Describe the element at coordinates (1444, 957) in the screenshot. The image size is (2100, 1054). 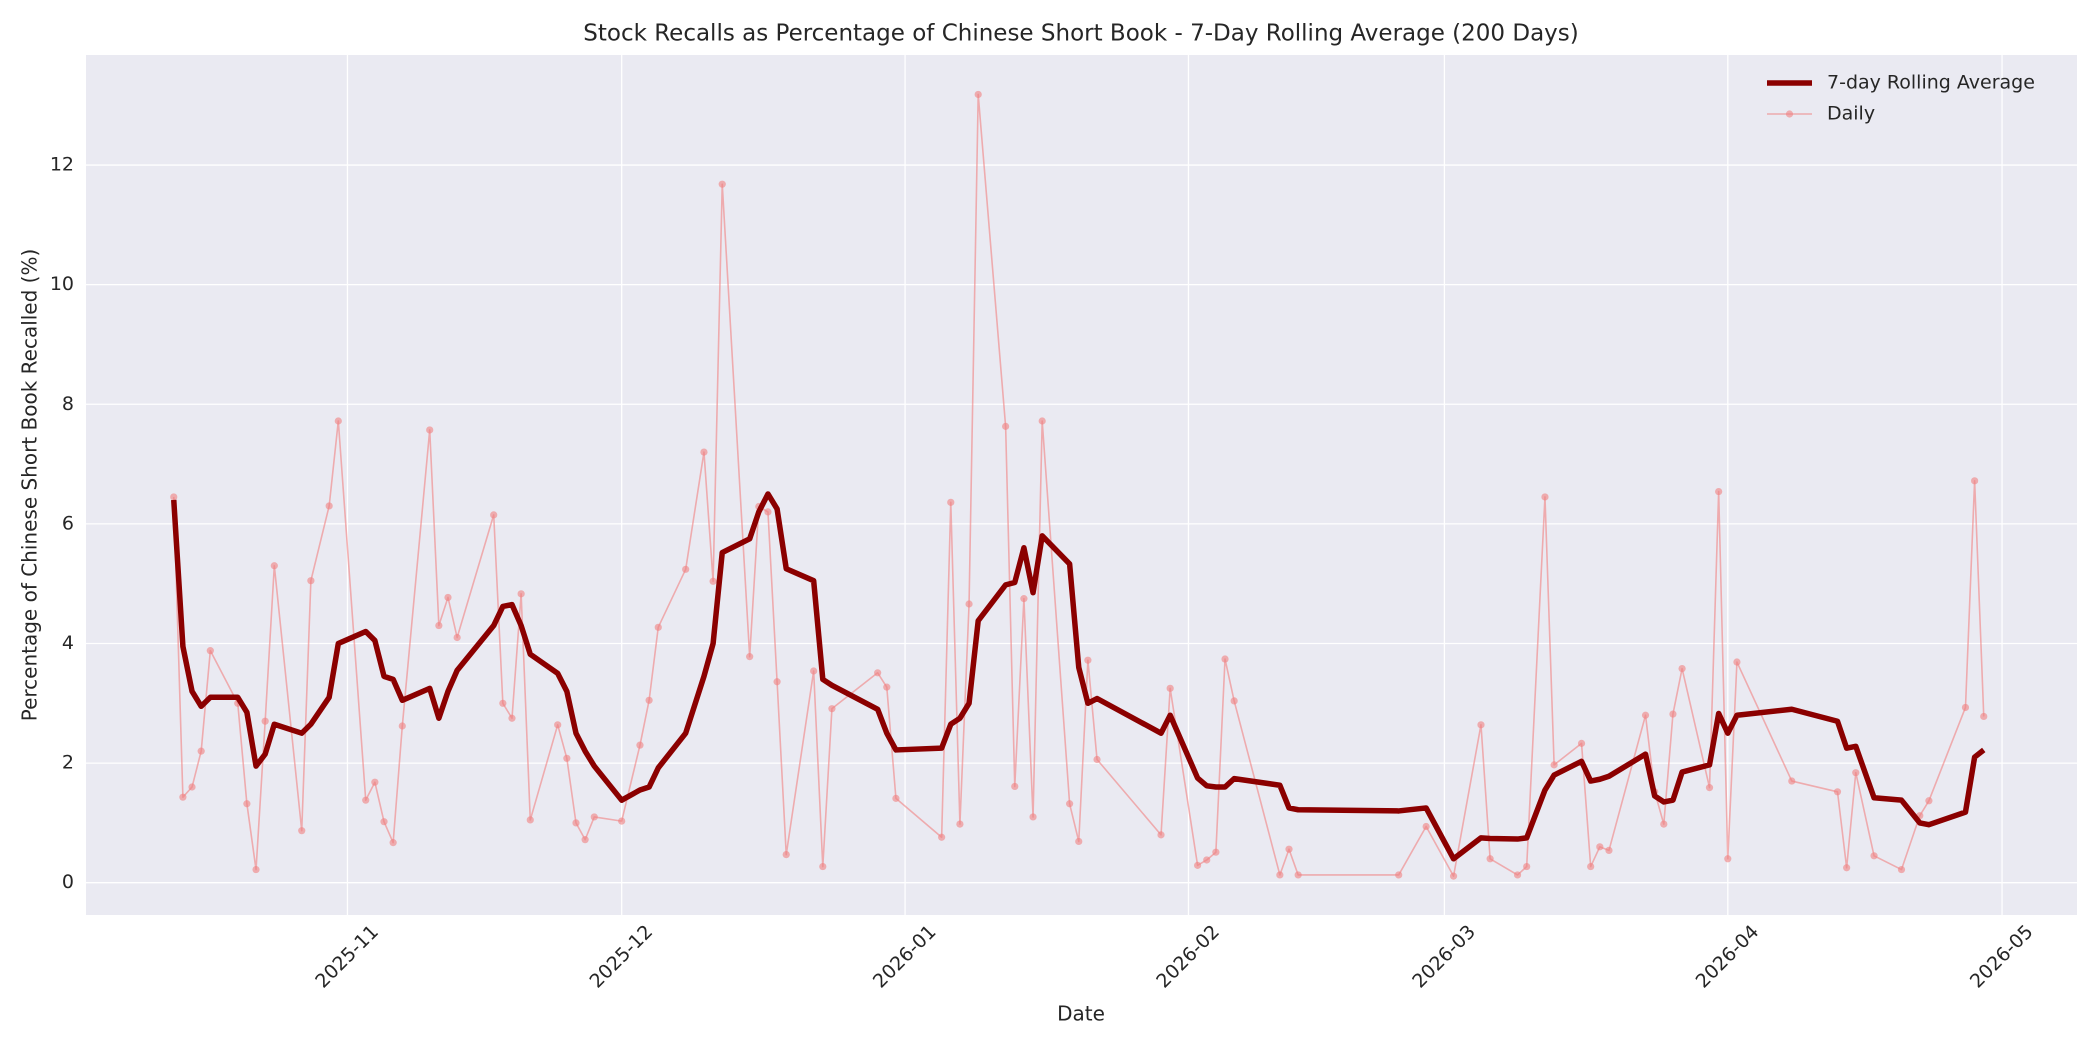
I see `x-tick-label: 2026-03` at that location.